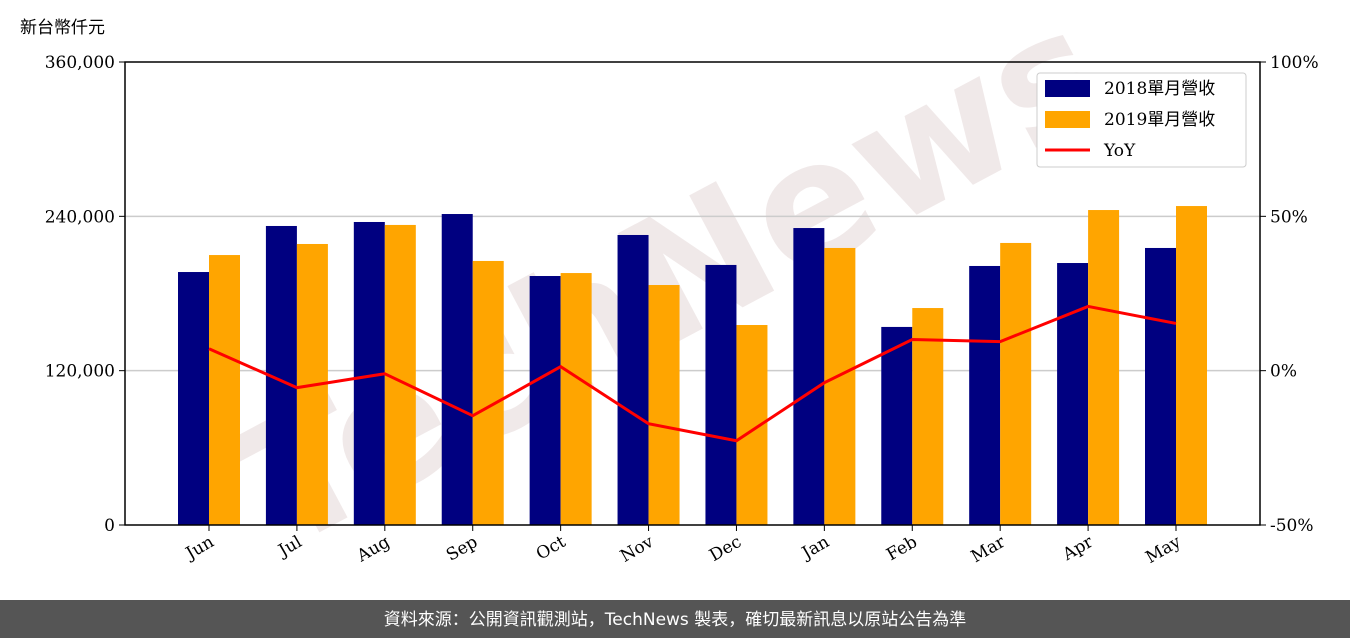 This screenshot has height=643, width=1350. Describe the element at coordinates (109, 526) in the screenshot. I see `y-tick-label: 0` at that location.